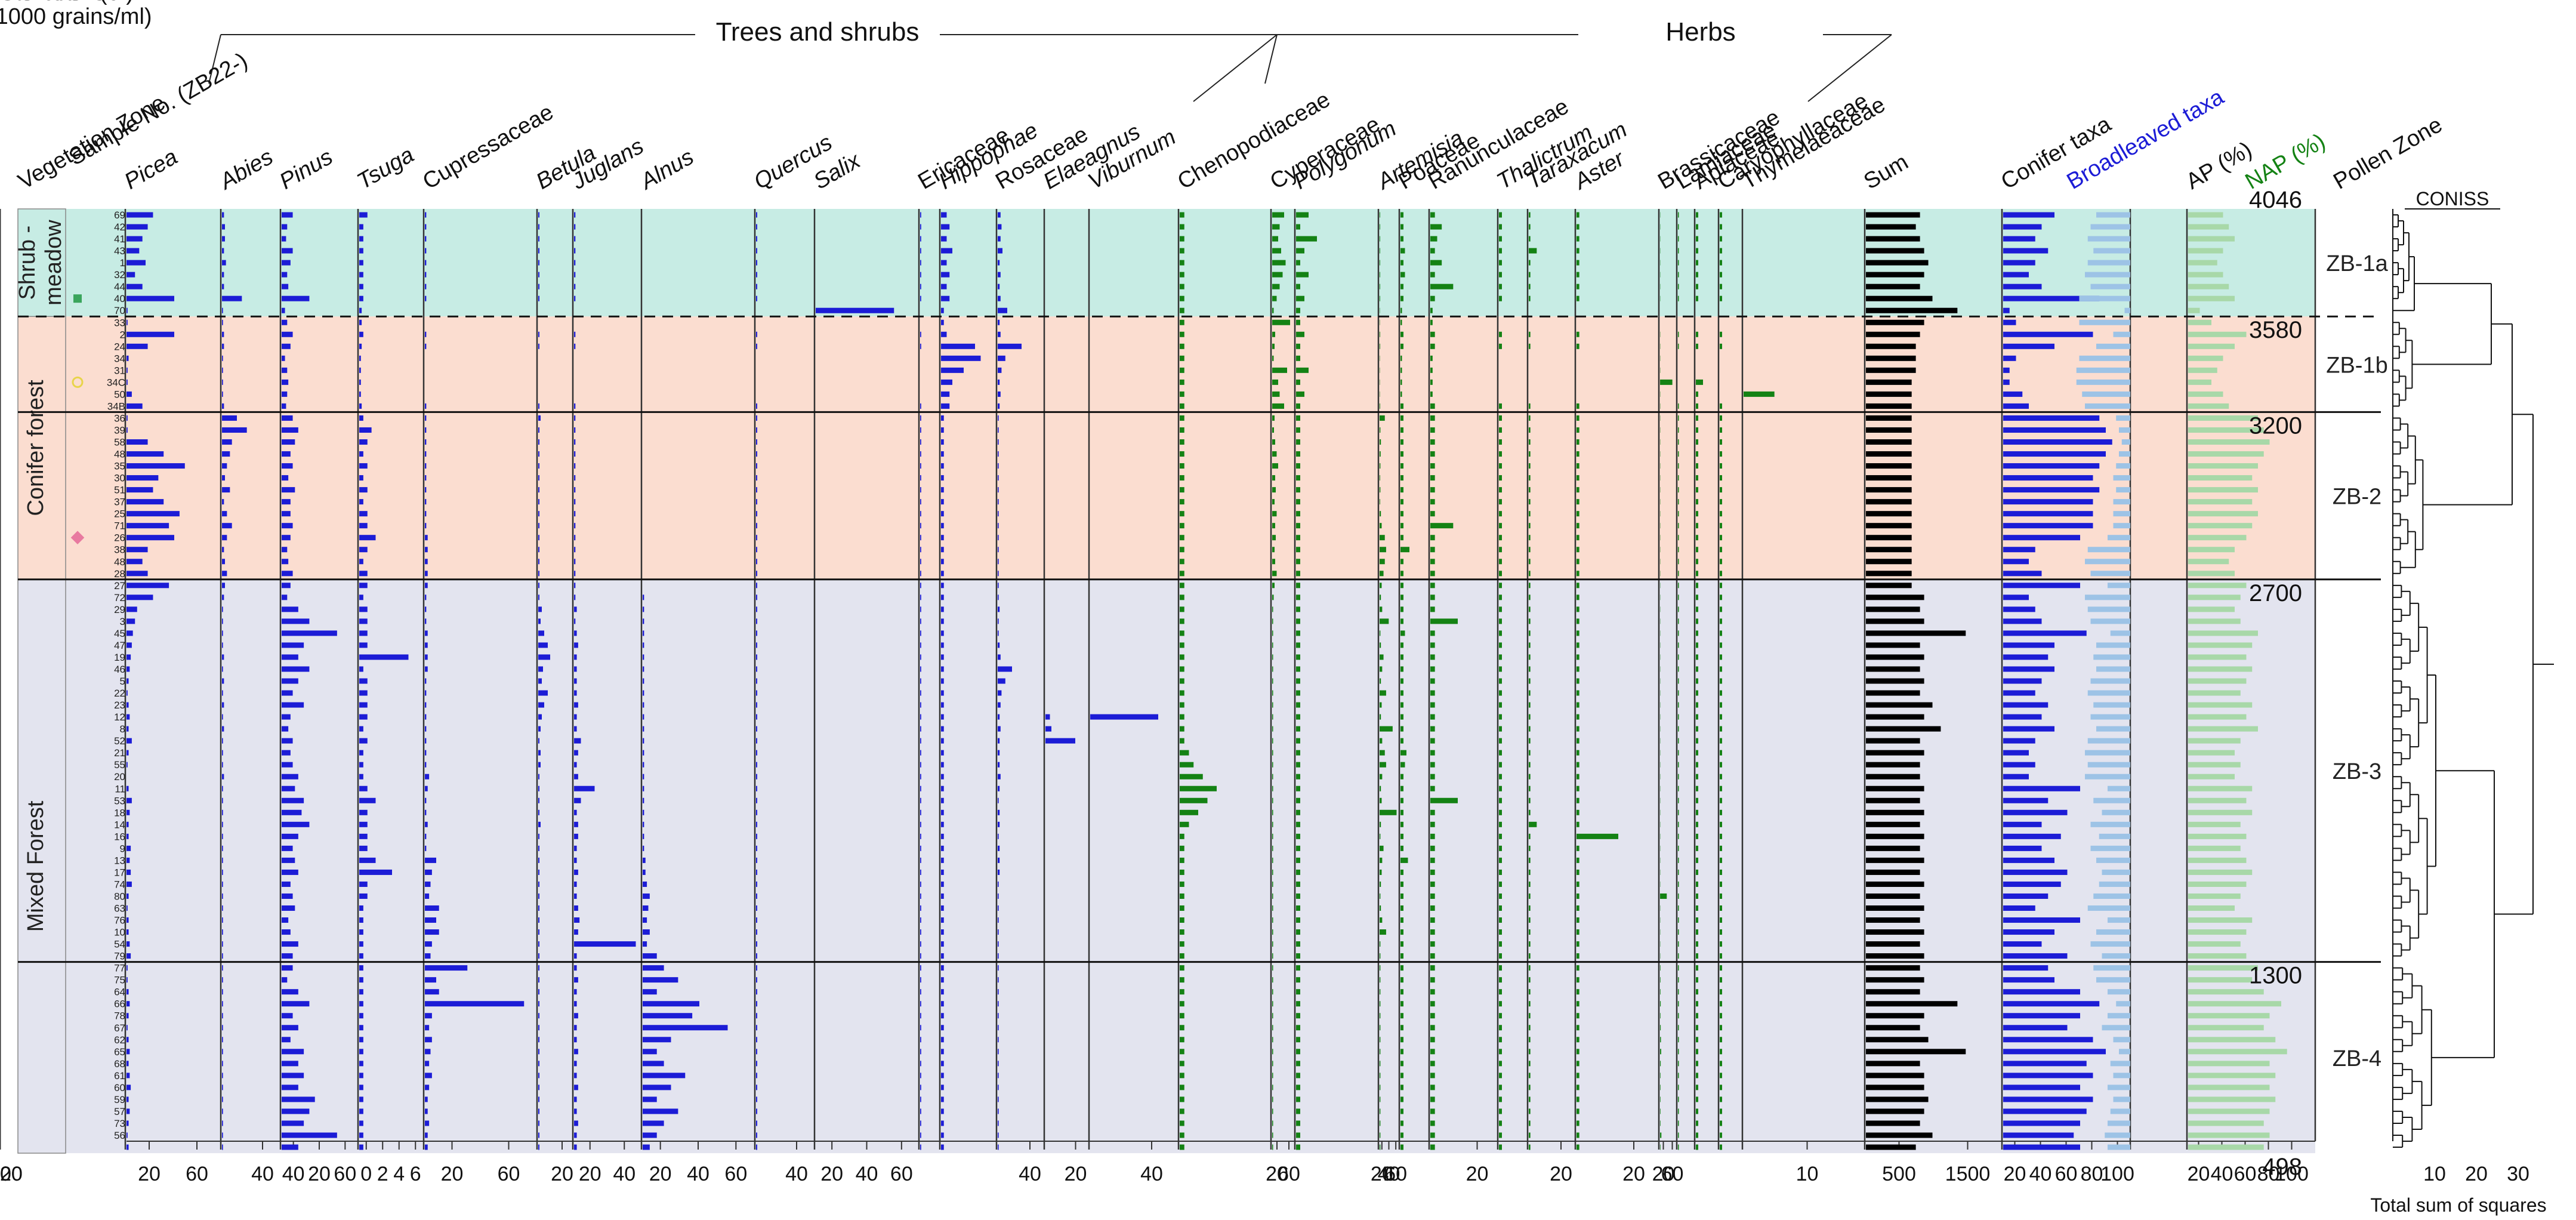  Describe the element at coordinates (562, 1174) in the screenshot. I see `axis-tick-label: 20` at that location.